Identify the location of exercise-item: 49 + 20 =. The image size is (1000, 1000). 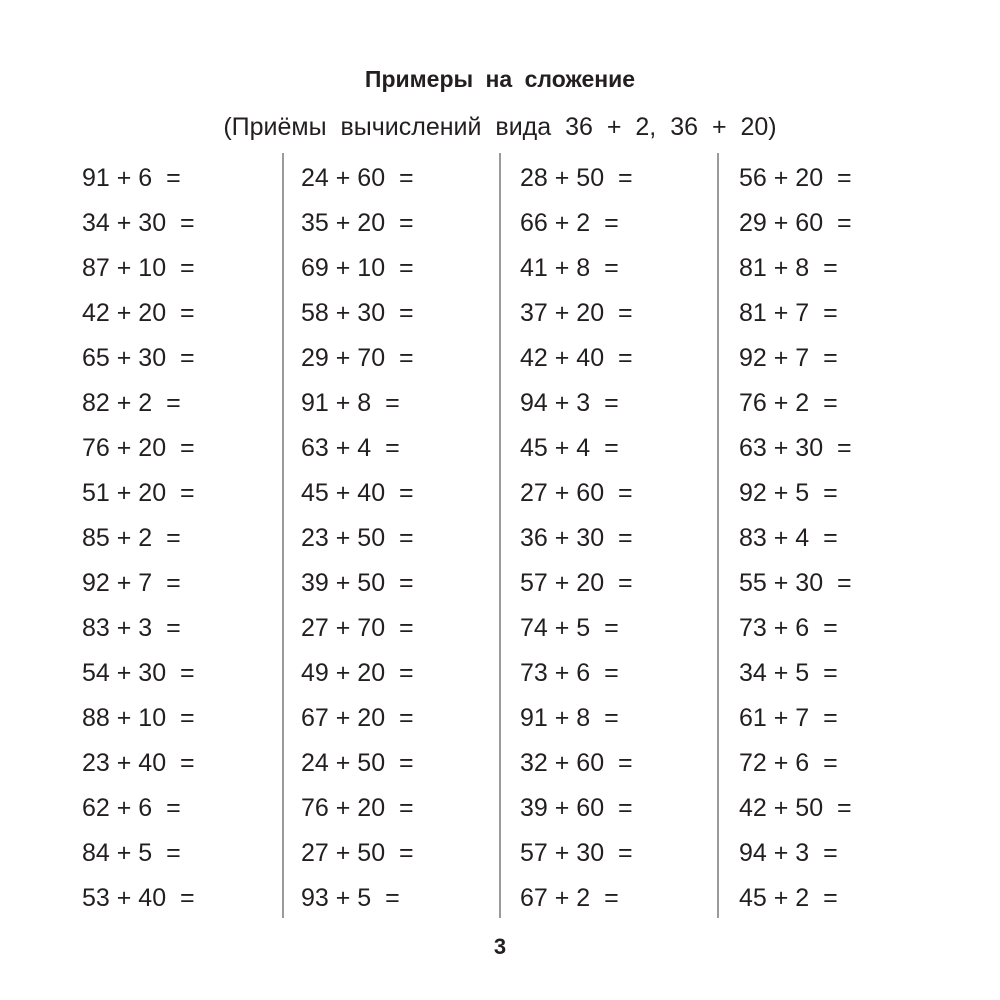
(357, 673).